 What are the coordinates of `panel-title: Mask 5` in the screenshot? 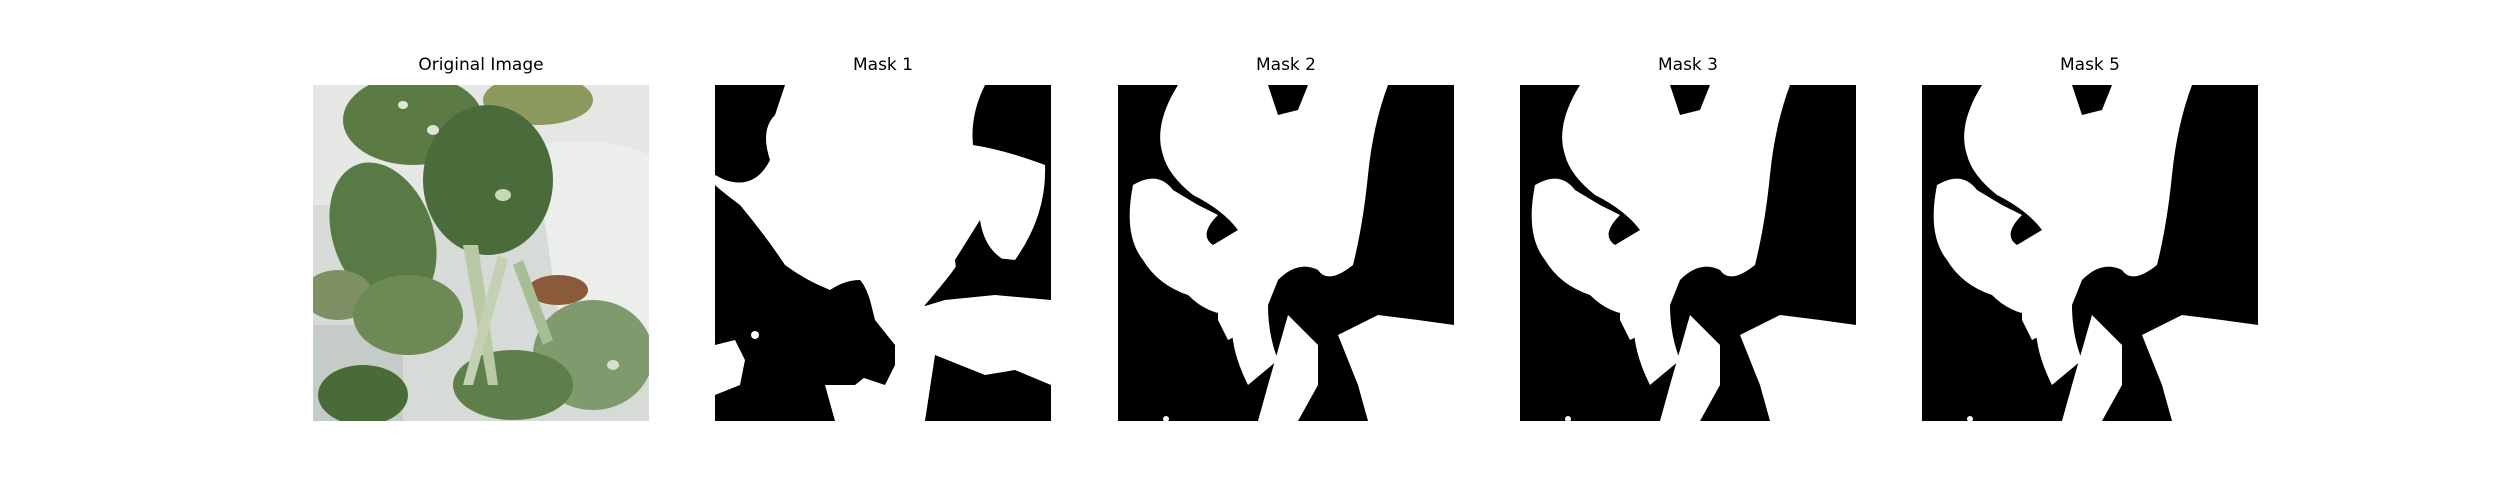 It's located at (2089, 65).